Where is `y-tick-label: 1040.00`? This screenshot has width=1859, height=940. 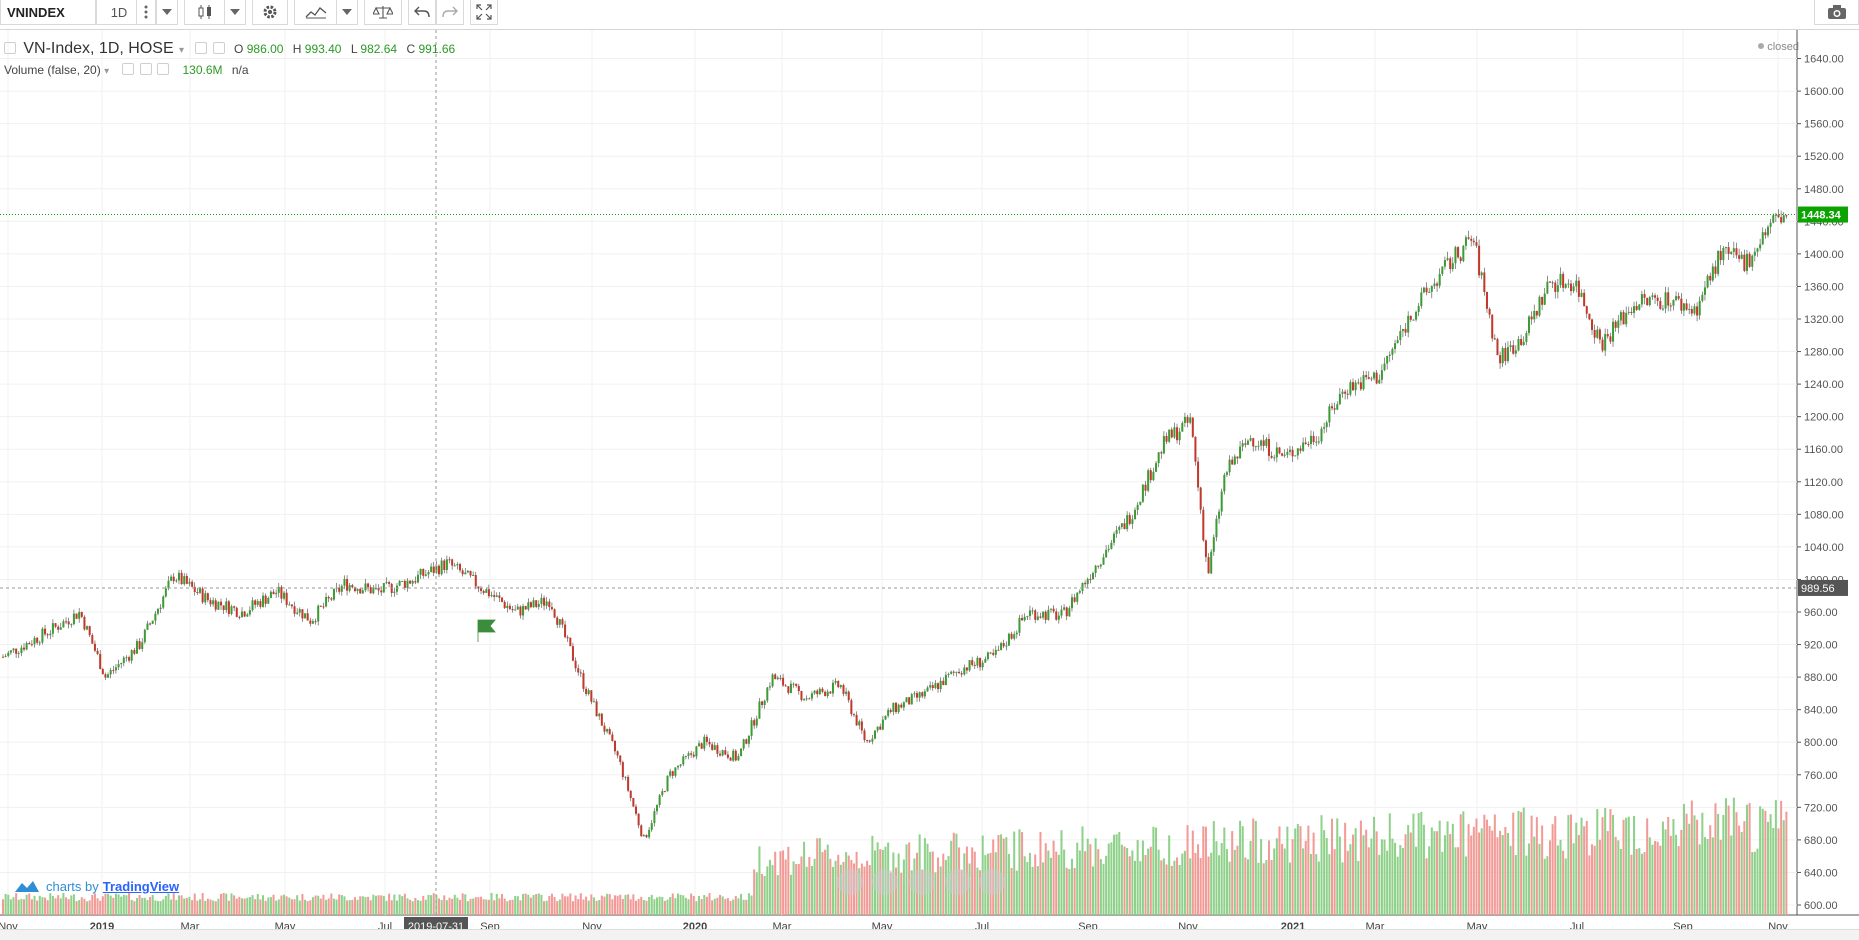 y-tick-label: 1040.00 is located at coordinates (1824, 548).